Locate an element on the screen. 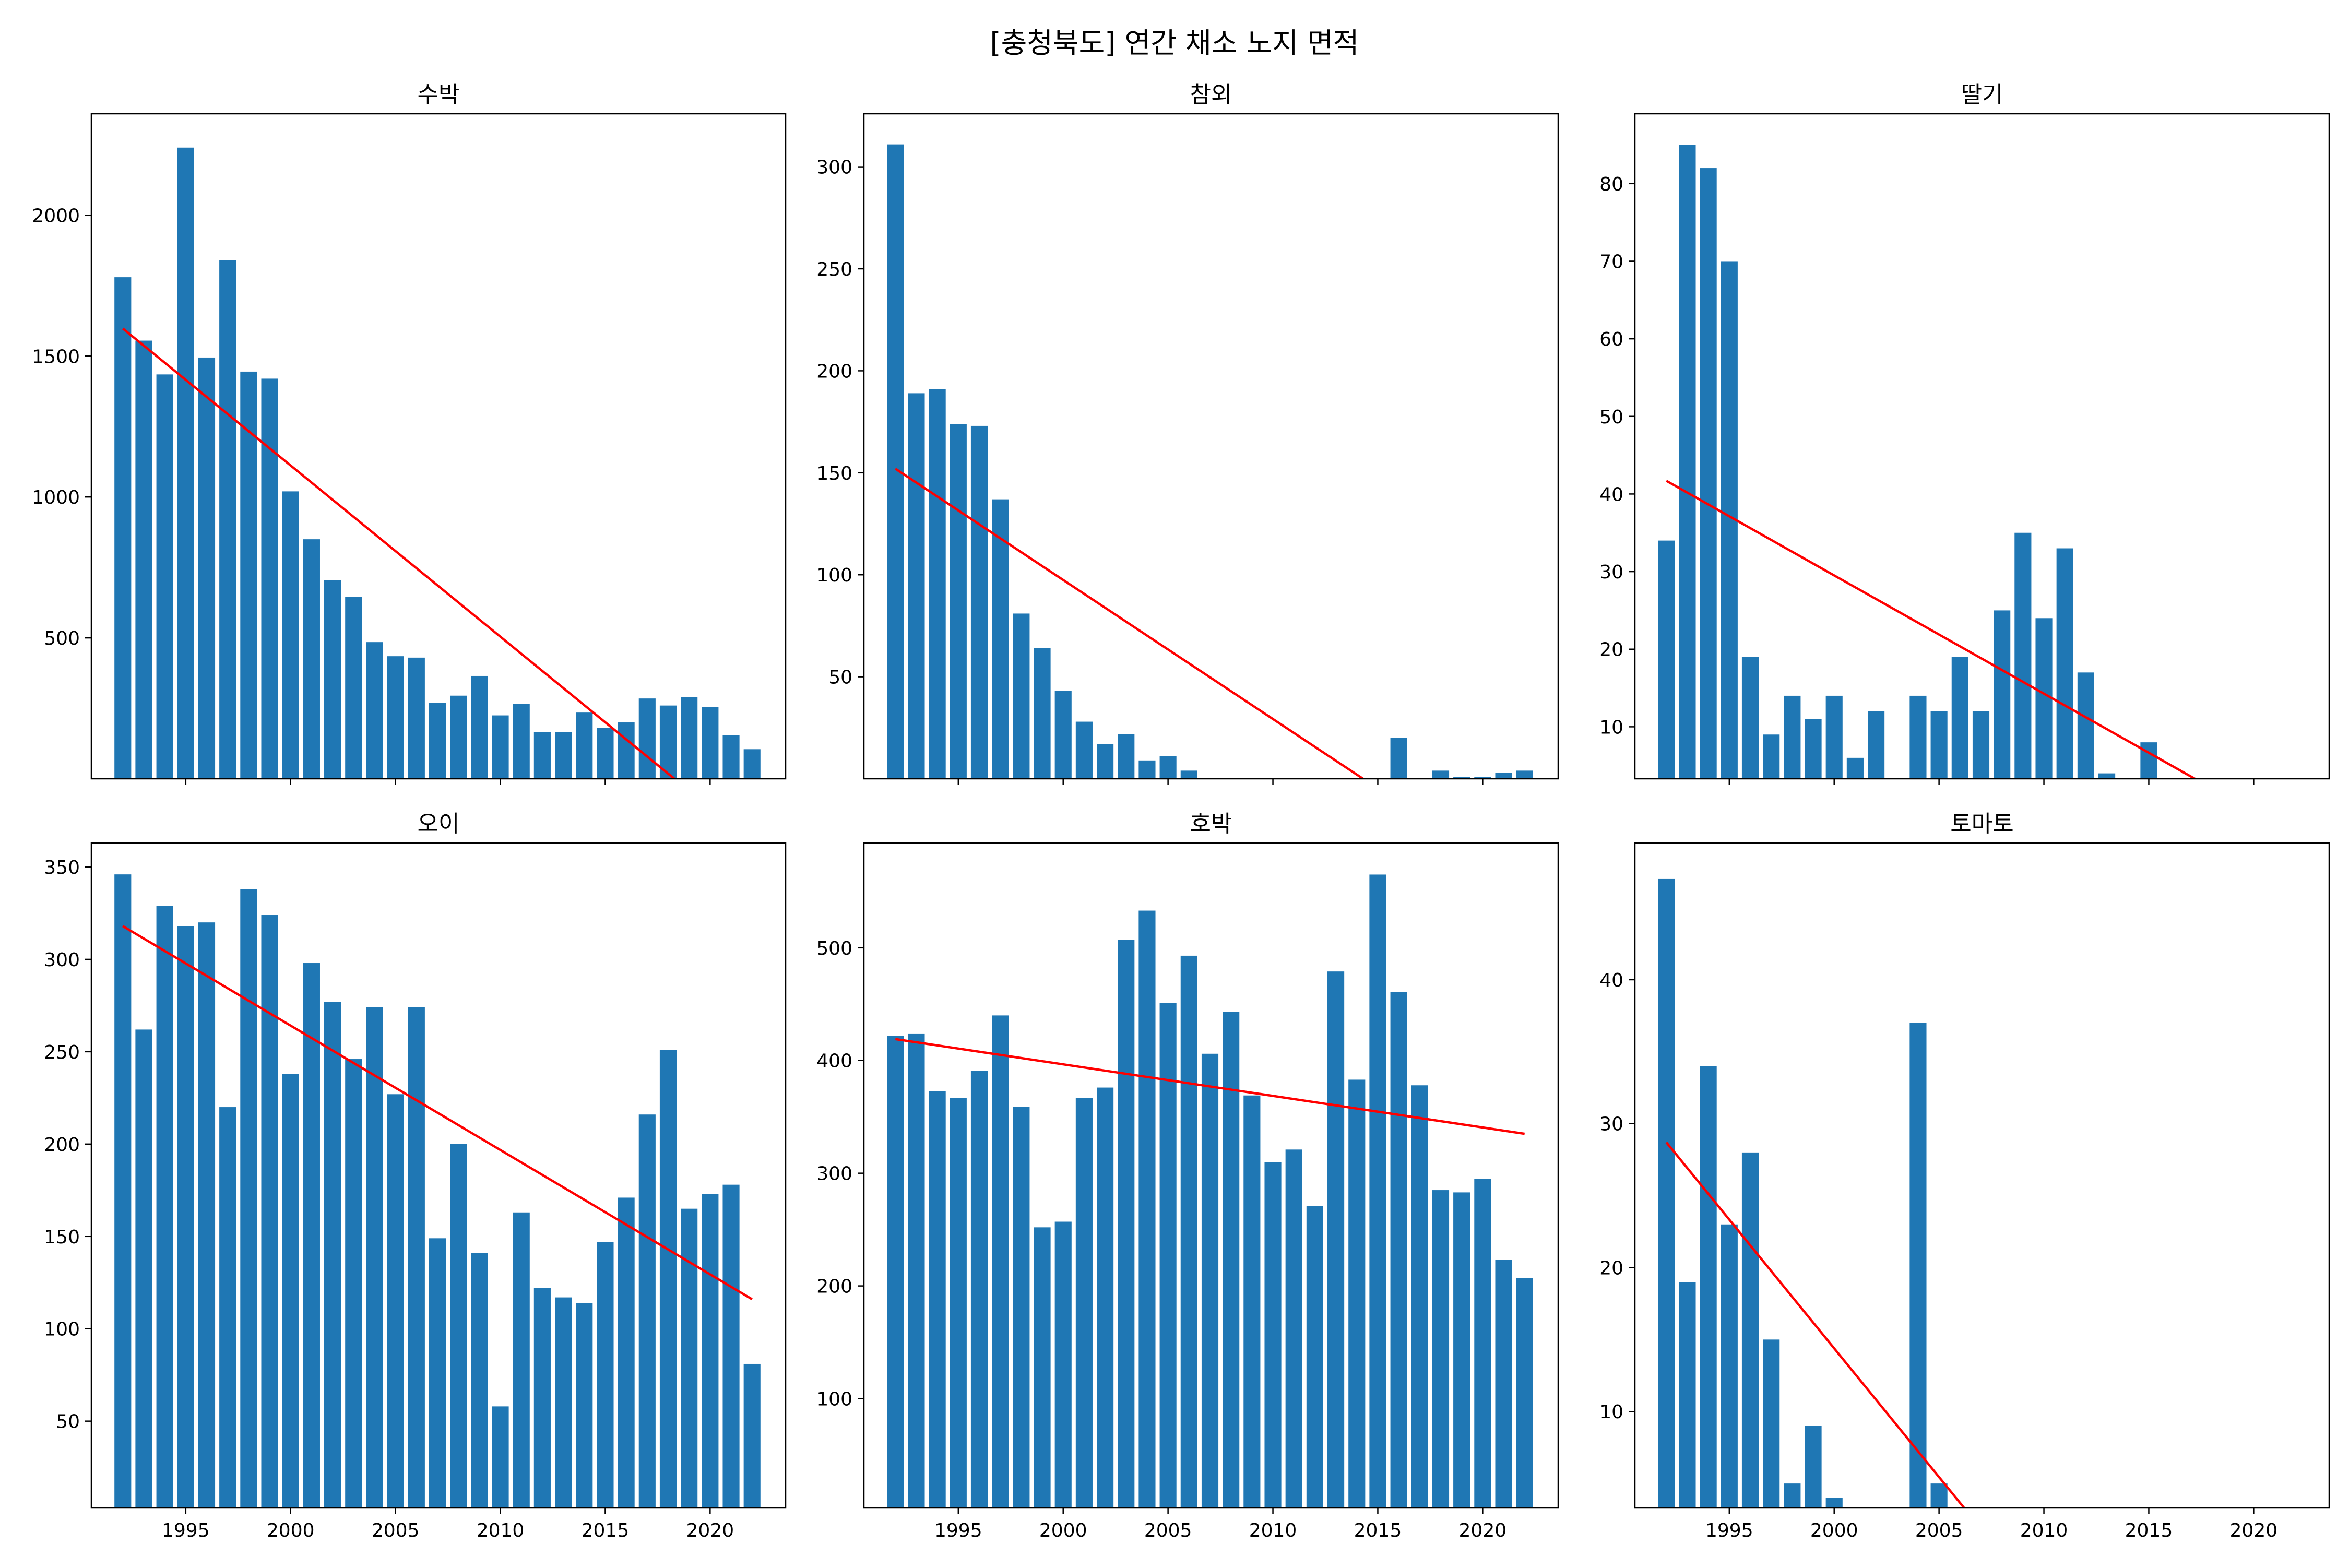  chart-title: 수박 is located at coordinates (439, 94).